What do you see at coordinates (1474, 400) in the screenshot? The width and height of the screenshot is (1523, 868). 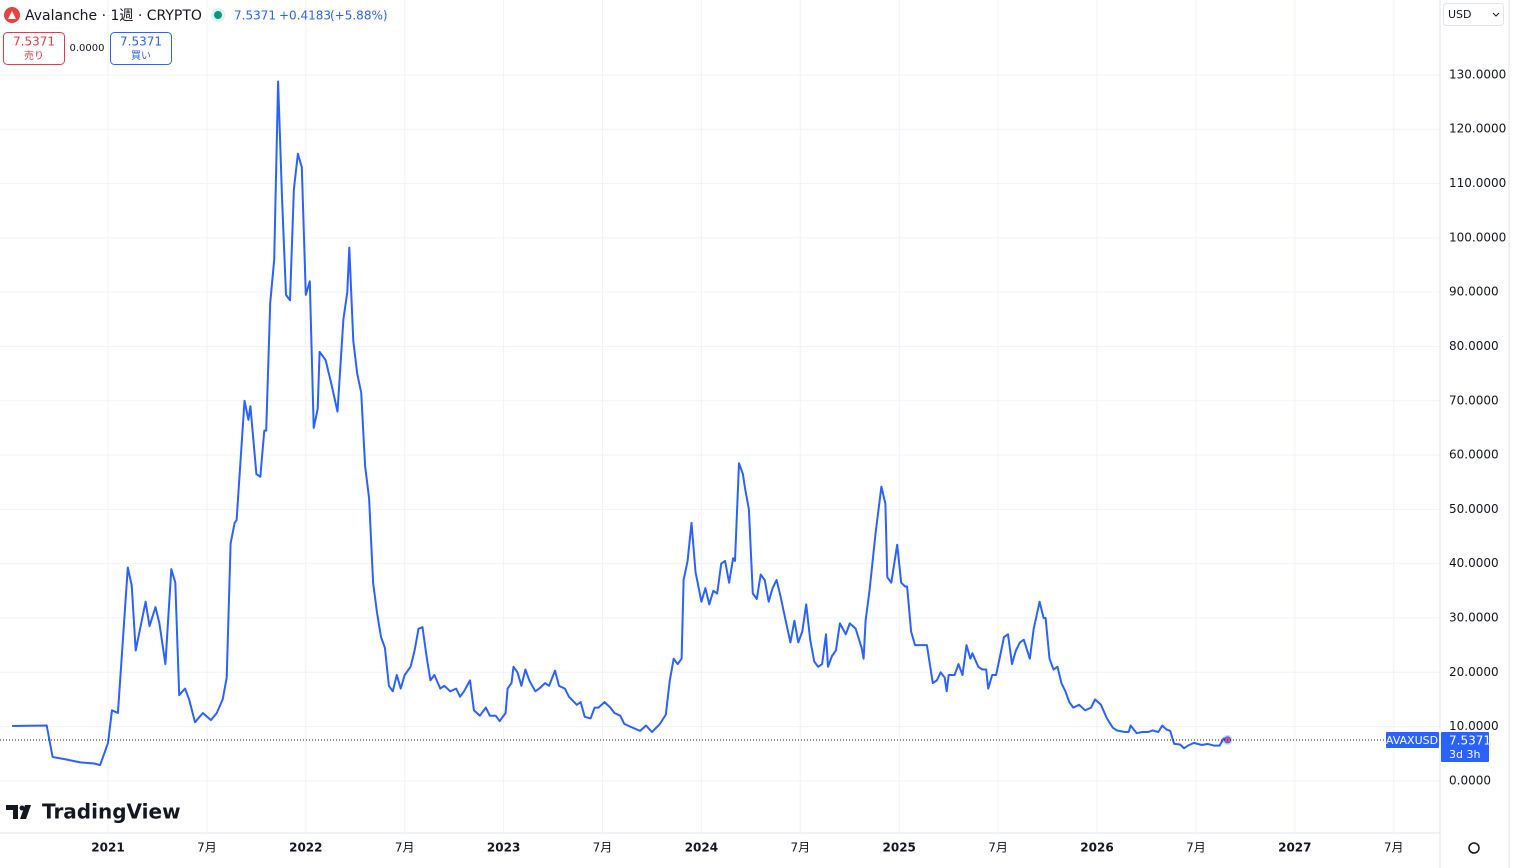 I see `y-tick-label: 70.0000` at bounding box center [1474, 400].